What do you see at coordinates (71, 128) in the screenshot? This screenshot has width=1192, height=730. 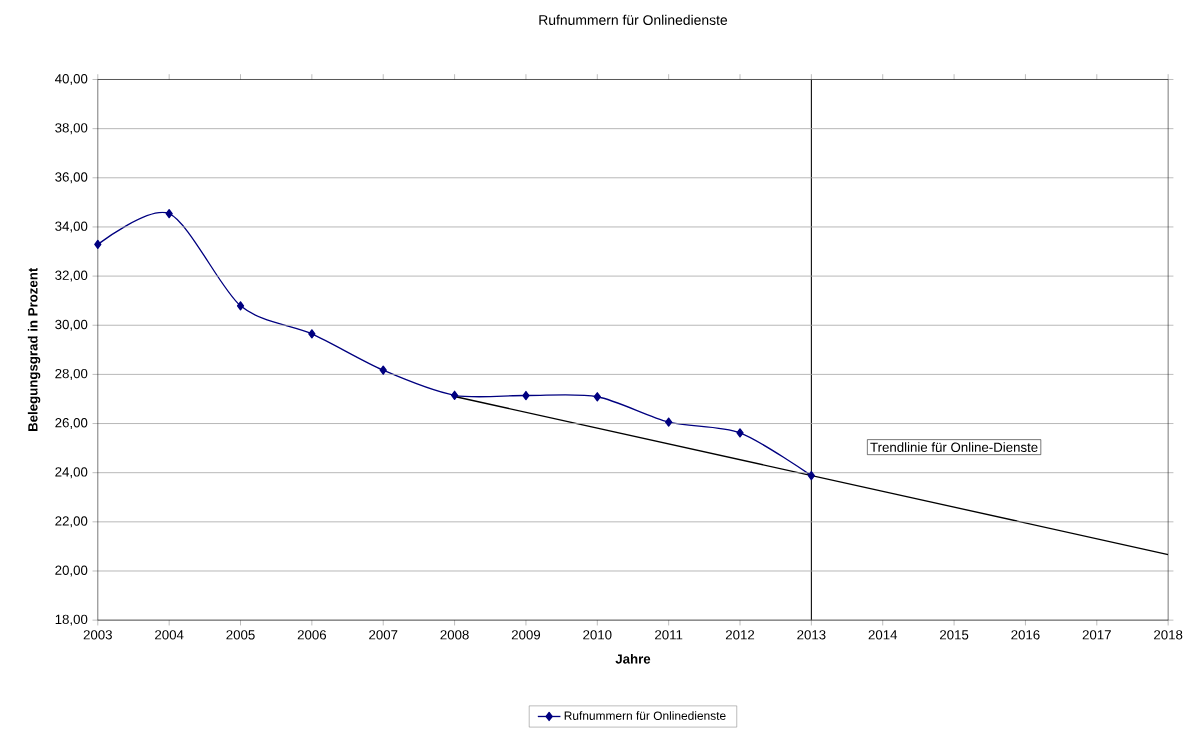 I see `y-tick-label: 38,00` at bounding box center [71, 128].